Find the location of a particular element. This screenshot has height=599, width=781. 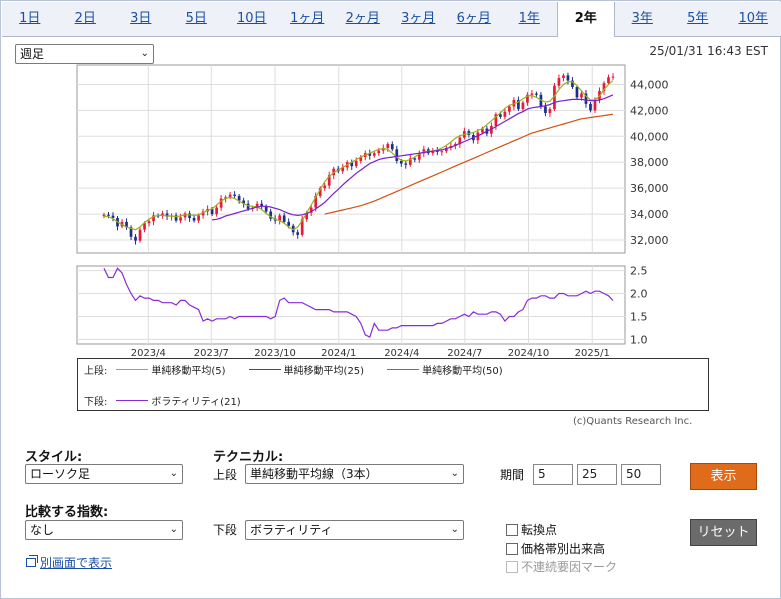

reset-button: リセット is located at coordinates (723, 532).